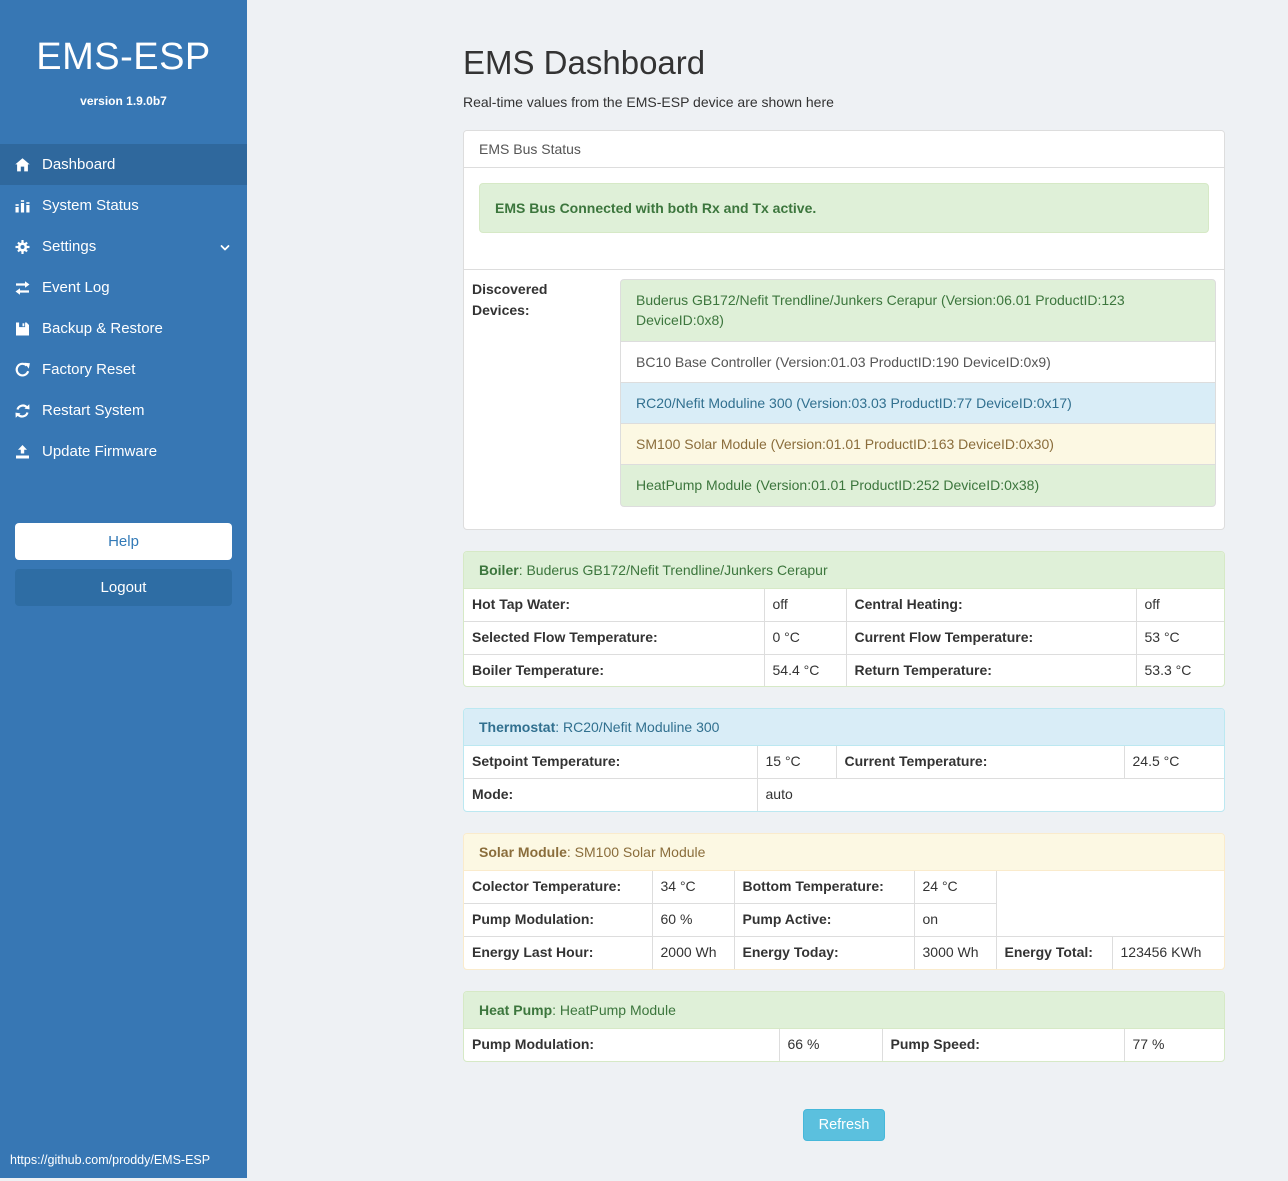  I want to click on cell-value: 24 °C, so click(955, 887).